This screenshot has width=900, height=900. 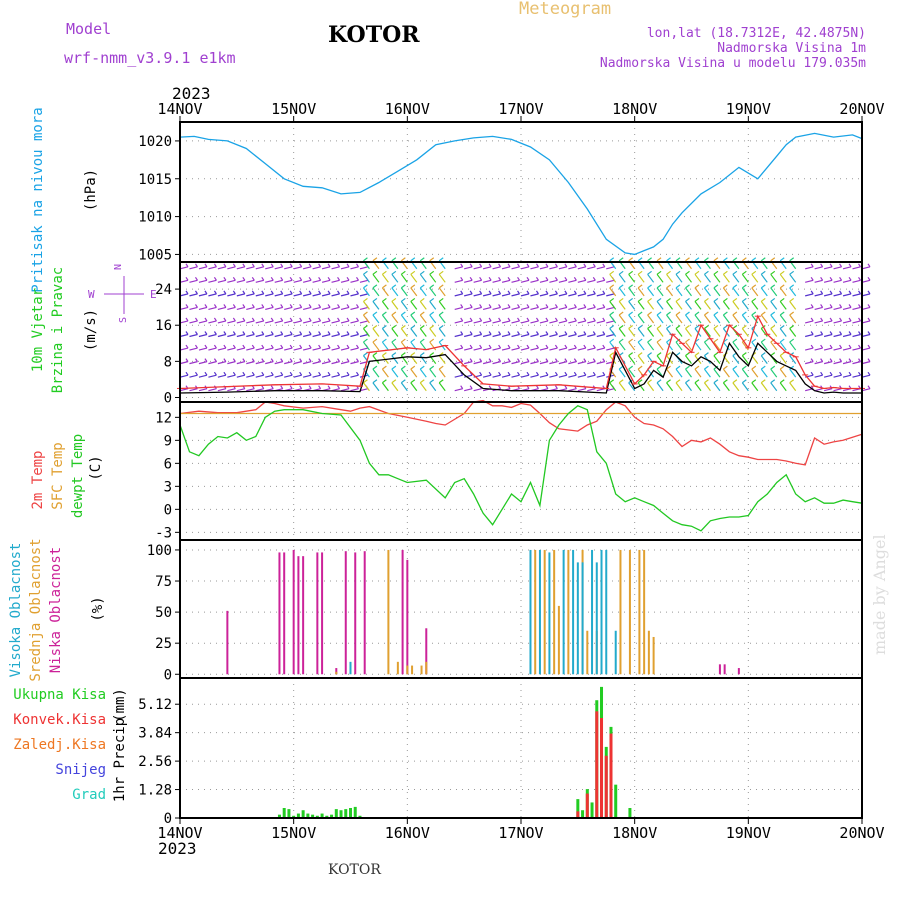 What do you see at coordinates (150, 58) in the screenshot?
I see `model-name: wrf-nmm_v3.9.1 e1km` at bounding box center [150, 58].